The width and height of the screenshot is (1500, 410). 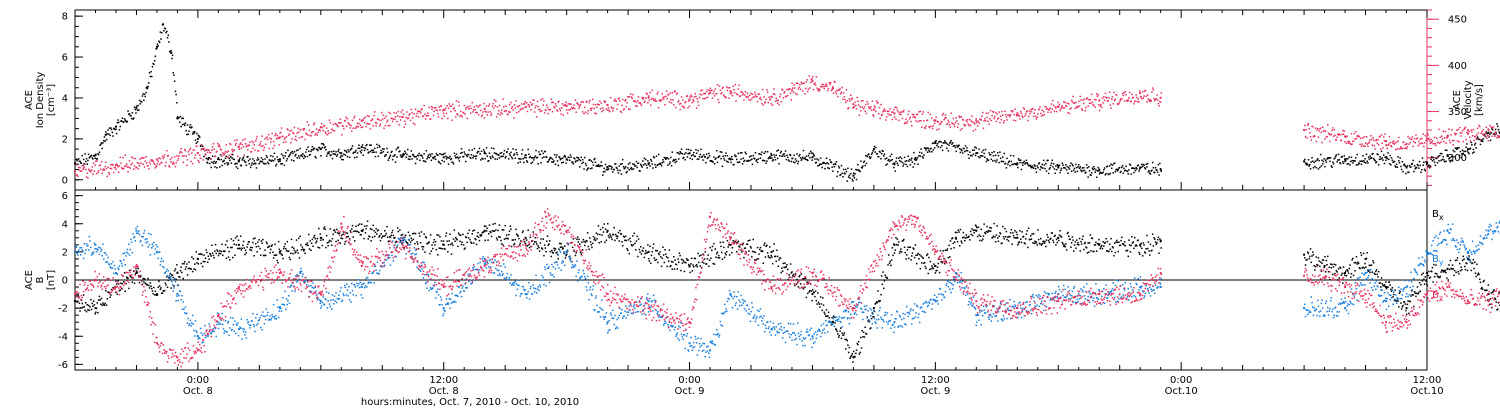 I want to click on density-series-point, so click(x=1488, y=132).